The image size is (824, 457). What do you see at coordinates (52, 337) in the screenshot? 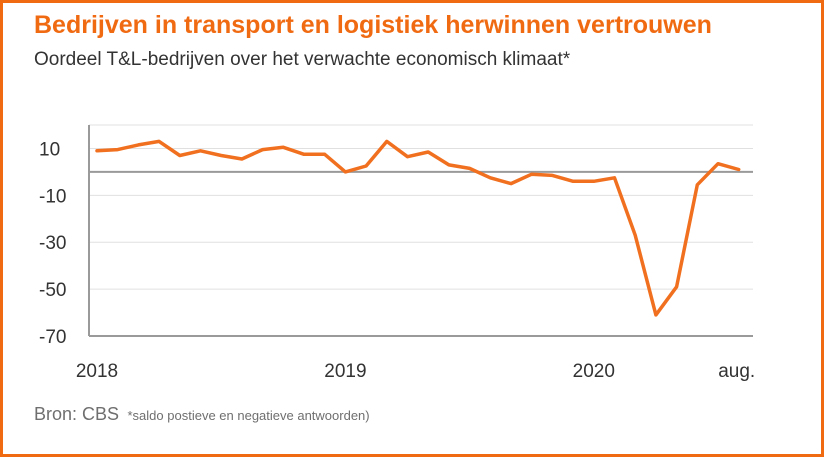
I see `y-tick-label: -70` at bounding box center [52, 337].